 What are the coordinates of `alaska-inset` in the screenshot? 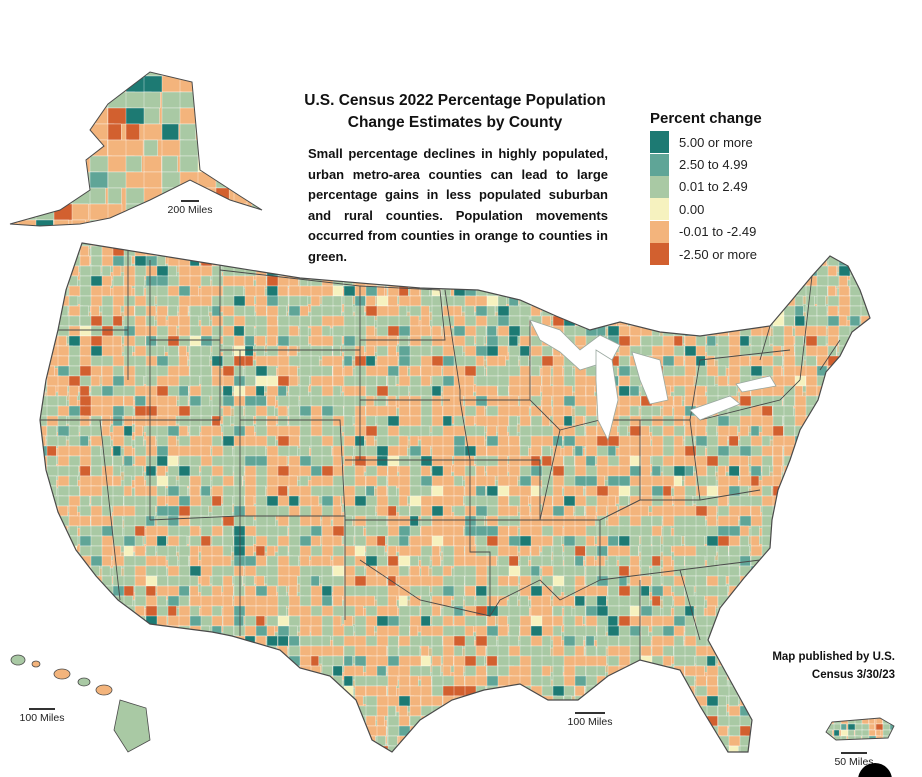 It's located at (136, 161).